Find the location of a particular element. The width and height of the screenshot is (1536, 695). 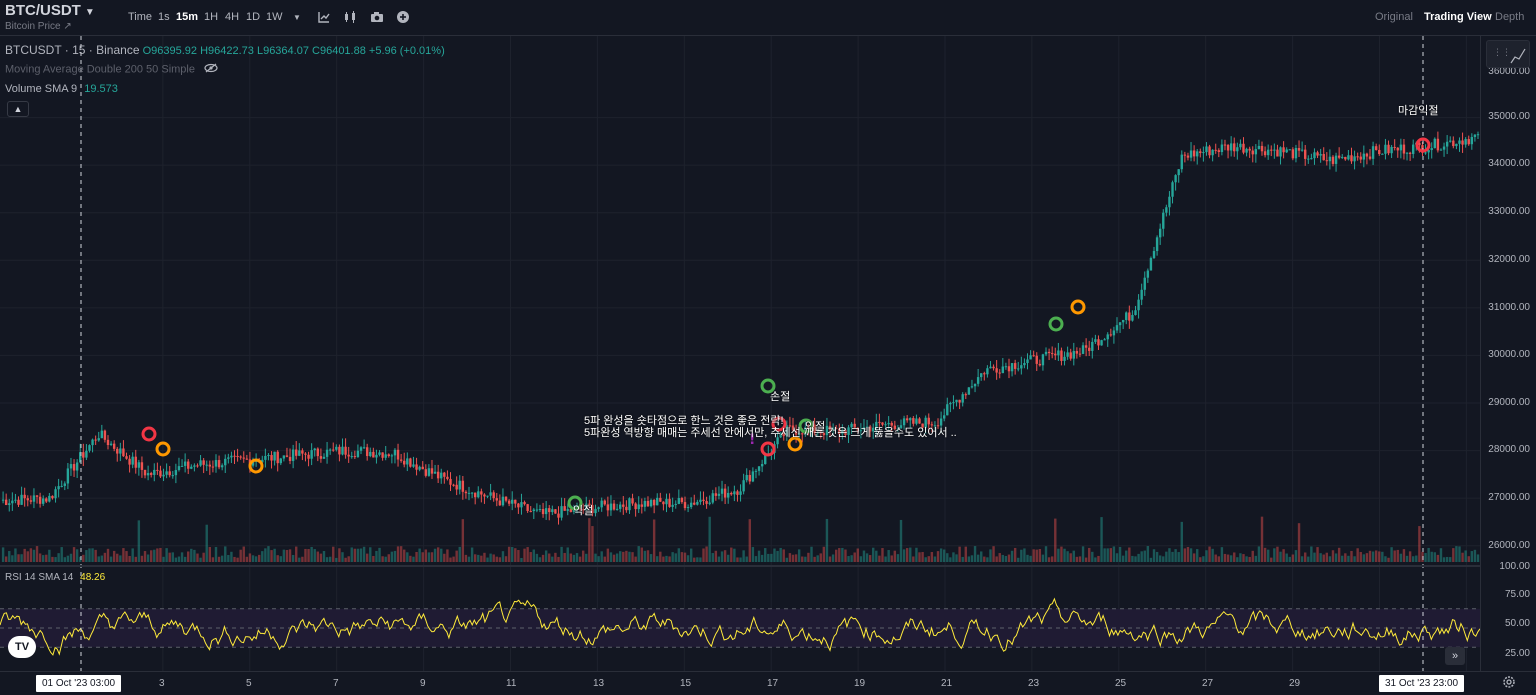

annotation-stop-loss: 손절 is located at coordinates (780, 397).